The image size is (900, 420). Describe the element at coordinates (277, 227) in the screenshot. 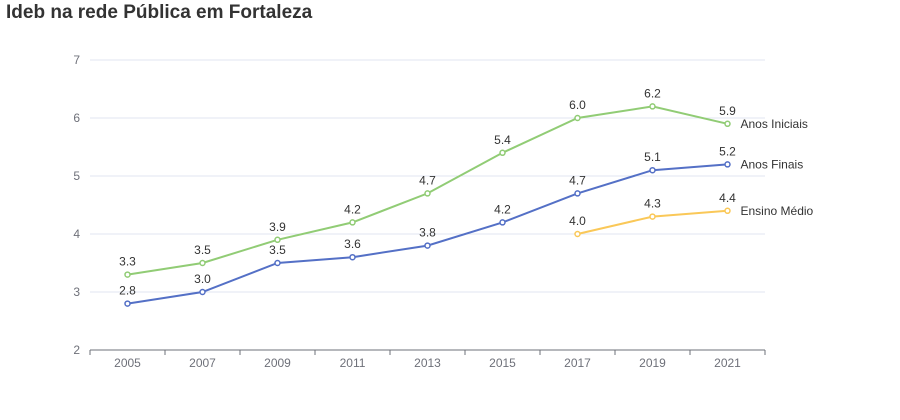

I see `data-label: 3.9` at that location.